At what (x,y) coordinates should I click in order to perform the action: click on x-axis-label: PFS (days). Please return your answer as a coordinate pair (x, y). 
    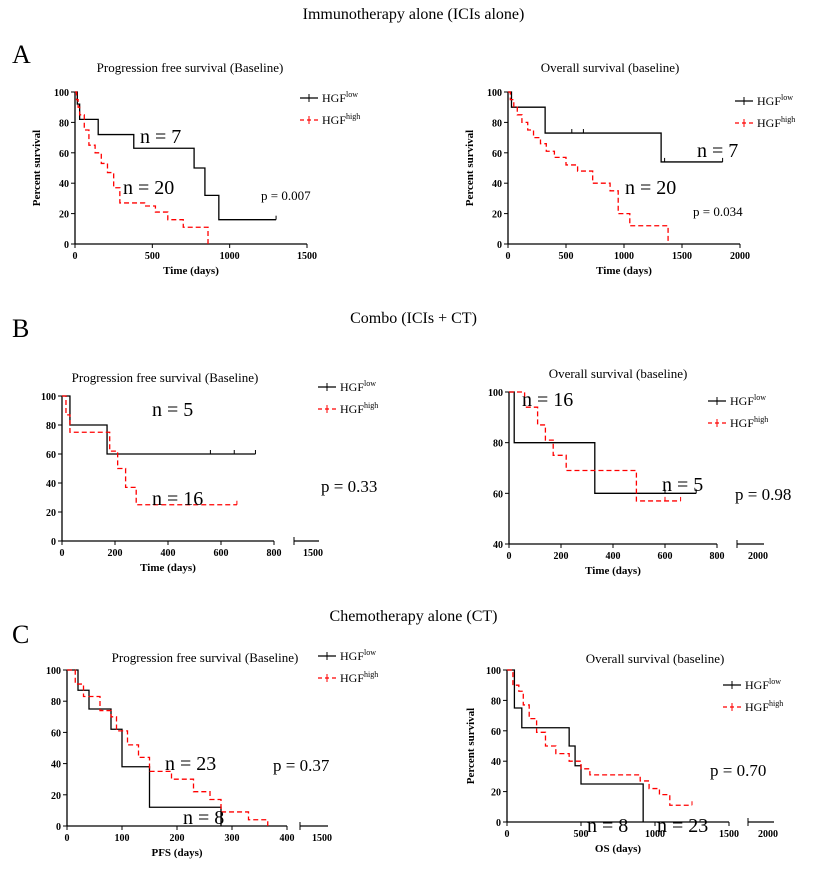
    Looking at the image, I should click on (176, 853).